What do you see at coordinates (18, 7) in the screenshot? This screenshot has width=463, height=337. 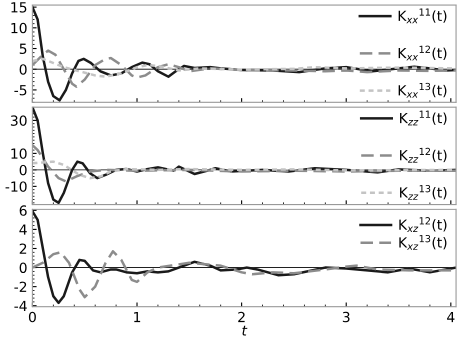 I see `y-tick-label: 15` at bounding box center [18, 7].